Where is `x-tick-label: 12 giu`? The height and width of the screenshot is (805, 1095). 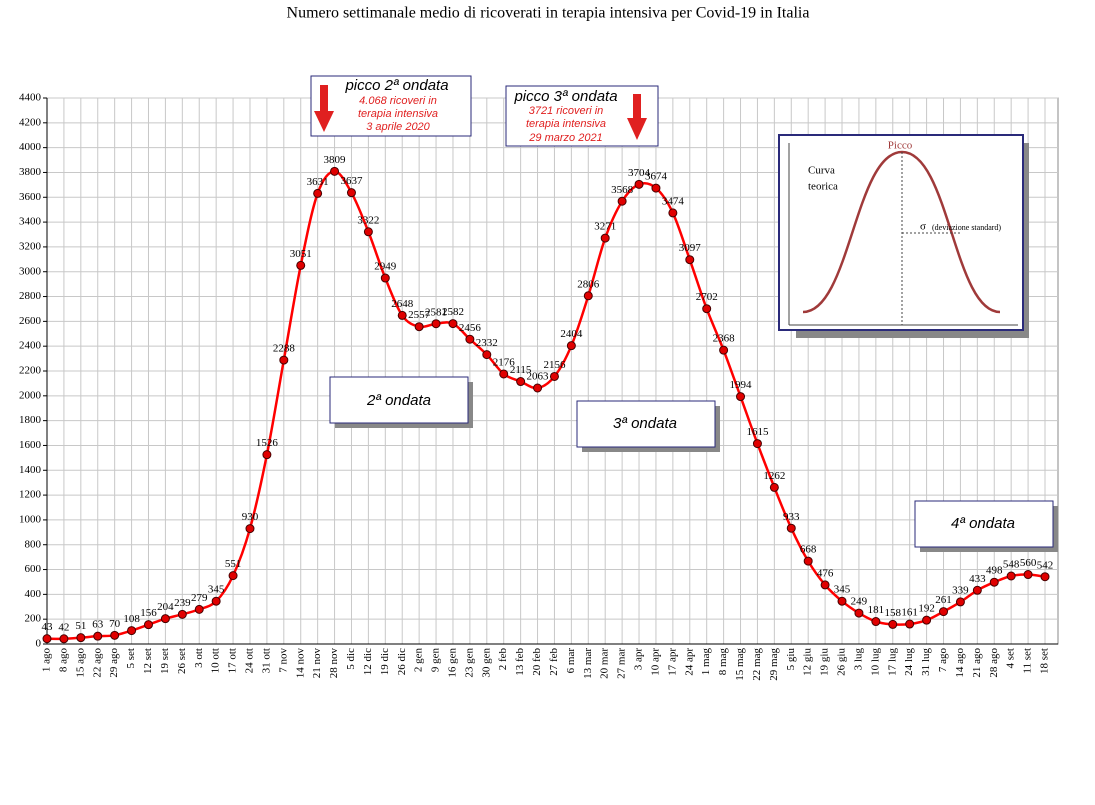
x-tick-label: 12 giu is located at coordinates (808, 662).